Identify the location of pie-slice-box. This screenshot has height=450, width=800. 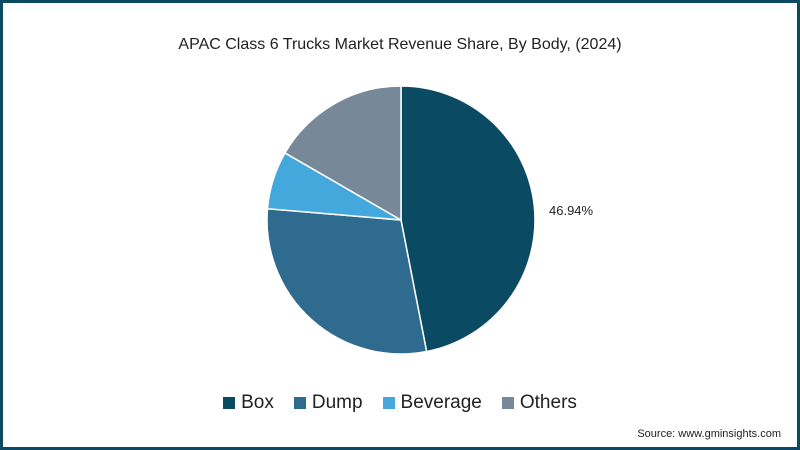
(468, 219).